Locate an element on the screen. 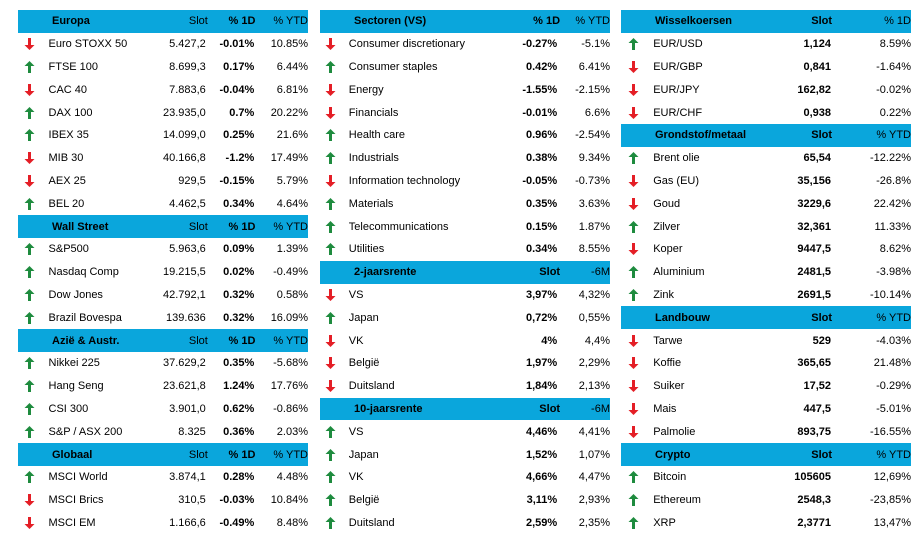 Image resolution: width=922 pixels, height=544 pixels. value-col3: -2.15% is located at coordinates (592, 89).